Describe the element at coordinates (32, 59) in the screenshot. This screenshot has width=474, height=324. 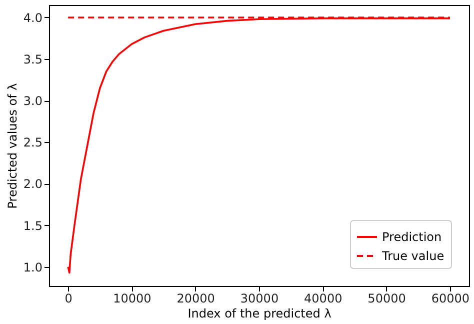
I see `y-tick-label: 3.5` at that location.